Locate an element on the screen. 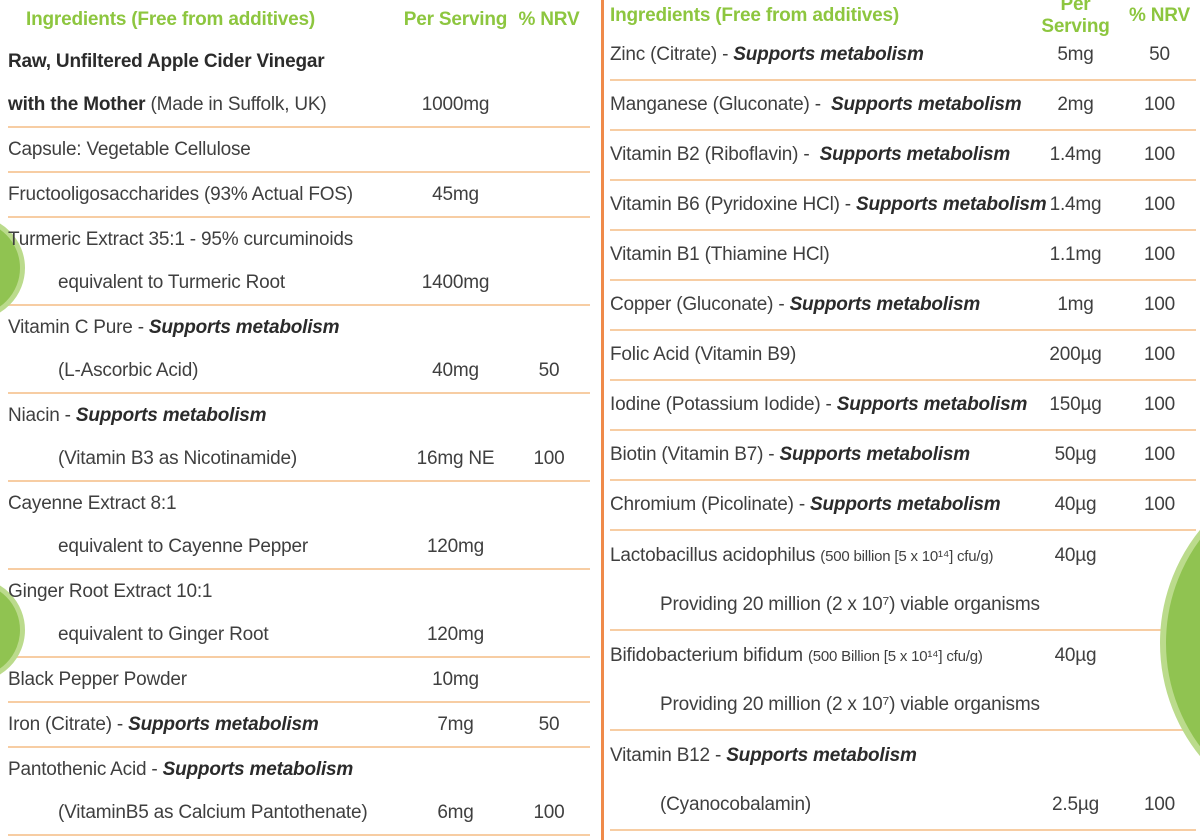  per-serving-value: 1400mg is located at coordinates (455, 282).